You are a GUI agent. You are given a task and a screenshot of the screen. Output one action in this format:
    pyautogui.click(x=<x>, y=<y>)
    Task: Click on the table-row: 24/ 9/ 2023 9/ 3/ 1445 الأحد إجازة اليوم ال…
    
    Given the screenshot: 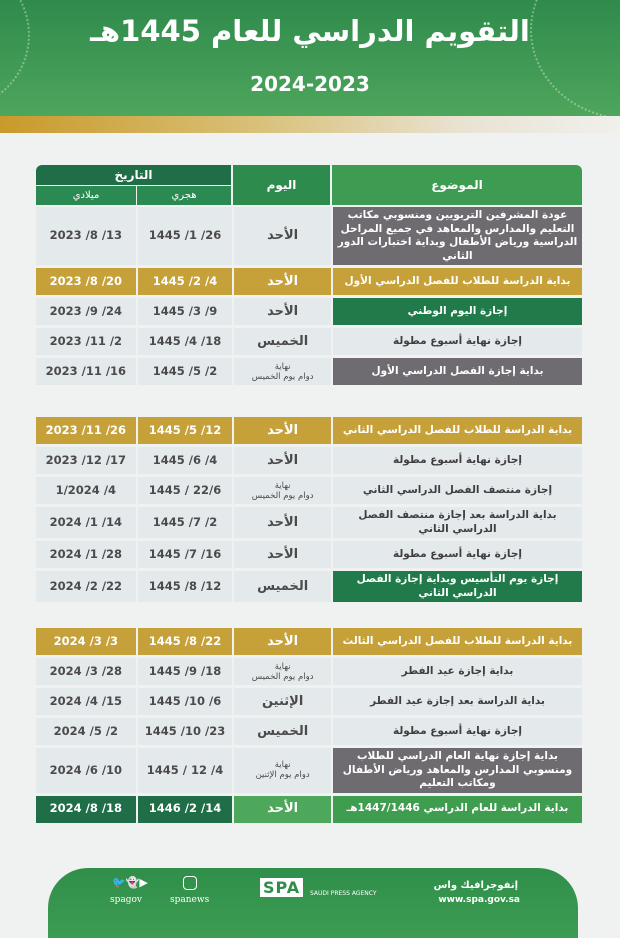 What is the action you would take?
    pyautogui.click(x=309, y=311)
    